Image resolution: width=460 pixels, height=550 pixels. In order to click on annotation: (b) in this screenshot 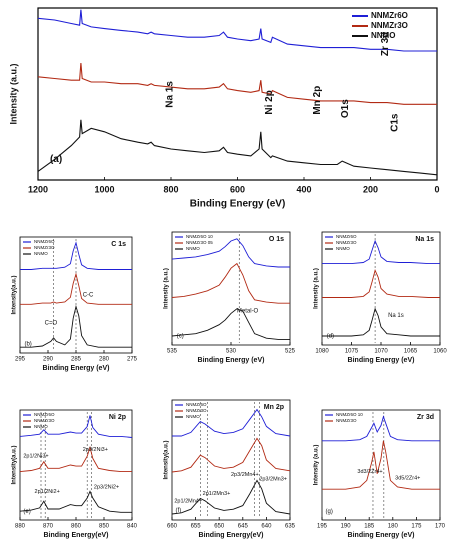, I will do `click(27, 344)`.